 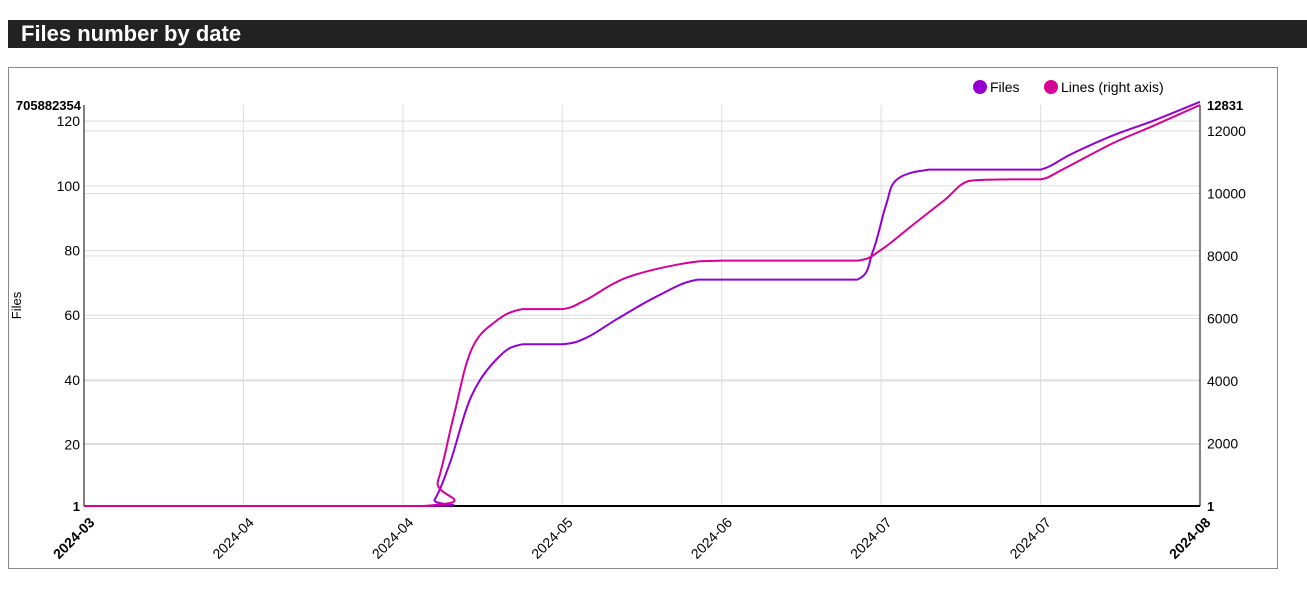 I want to click on y-left-tick-label: 40, so click(x=72, y=380).